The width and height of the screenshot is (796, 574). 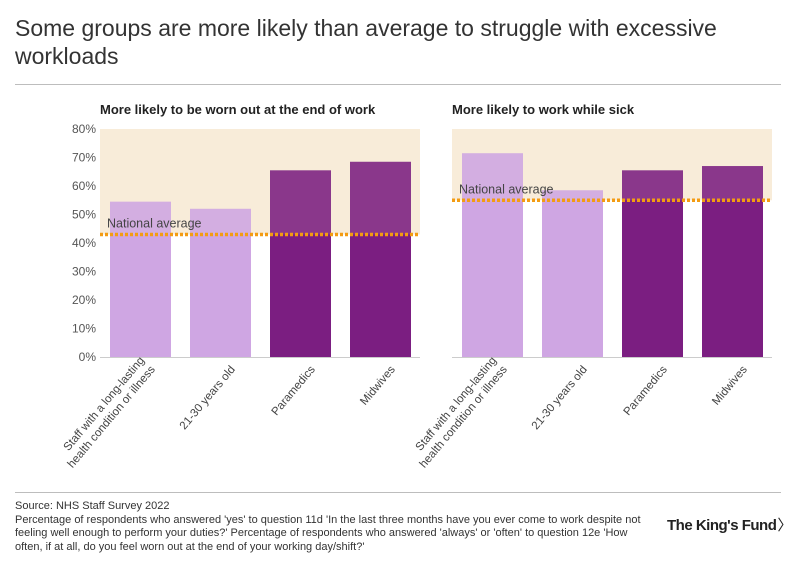 I want to click on y-tick-label: 60%, so click(x=84, y=186).